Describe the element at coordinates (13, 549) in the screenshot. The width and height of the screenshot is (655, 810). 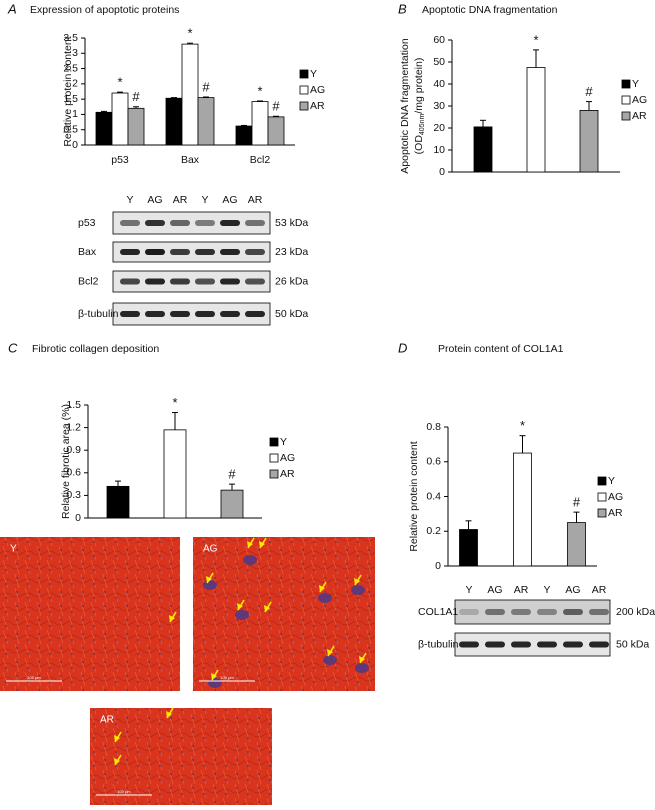
I see `micrograph-label: Y` at that location.